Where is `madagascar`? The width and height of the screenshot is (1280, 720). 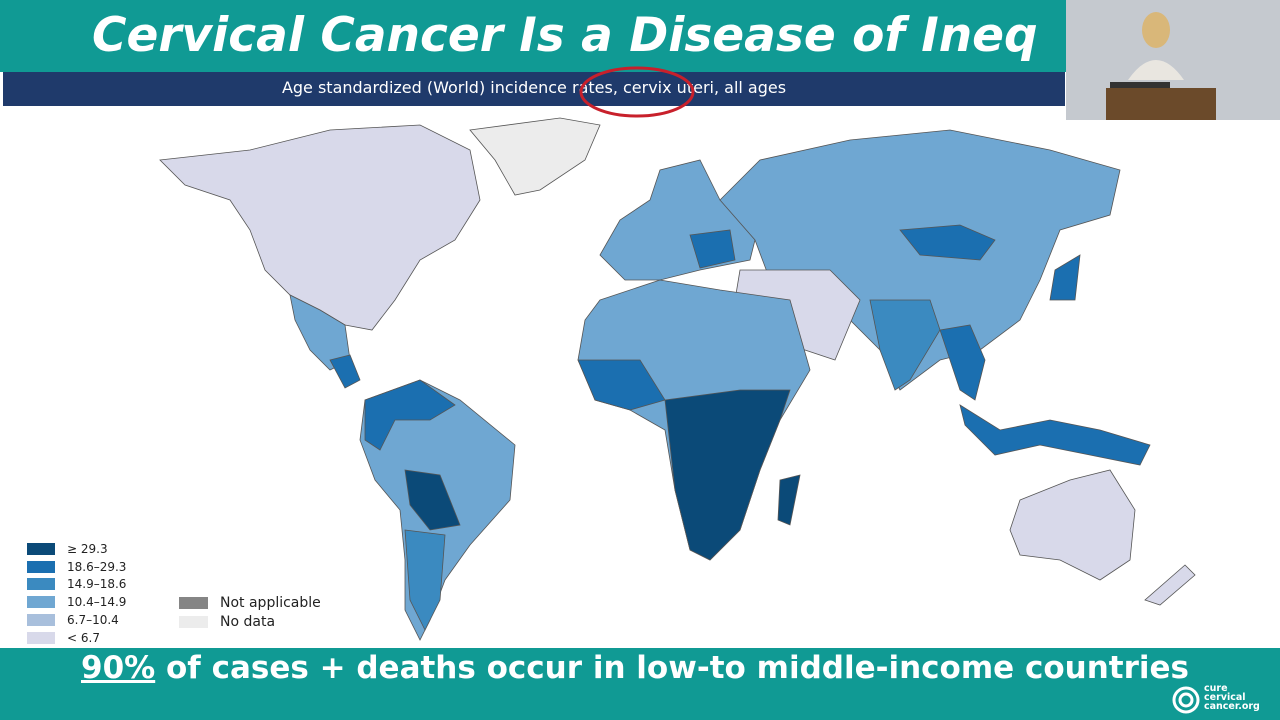 madagascar is located at coordinates (789, 500).